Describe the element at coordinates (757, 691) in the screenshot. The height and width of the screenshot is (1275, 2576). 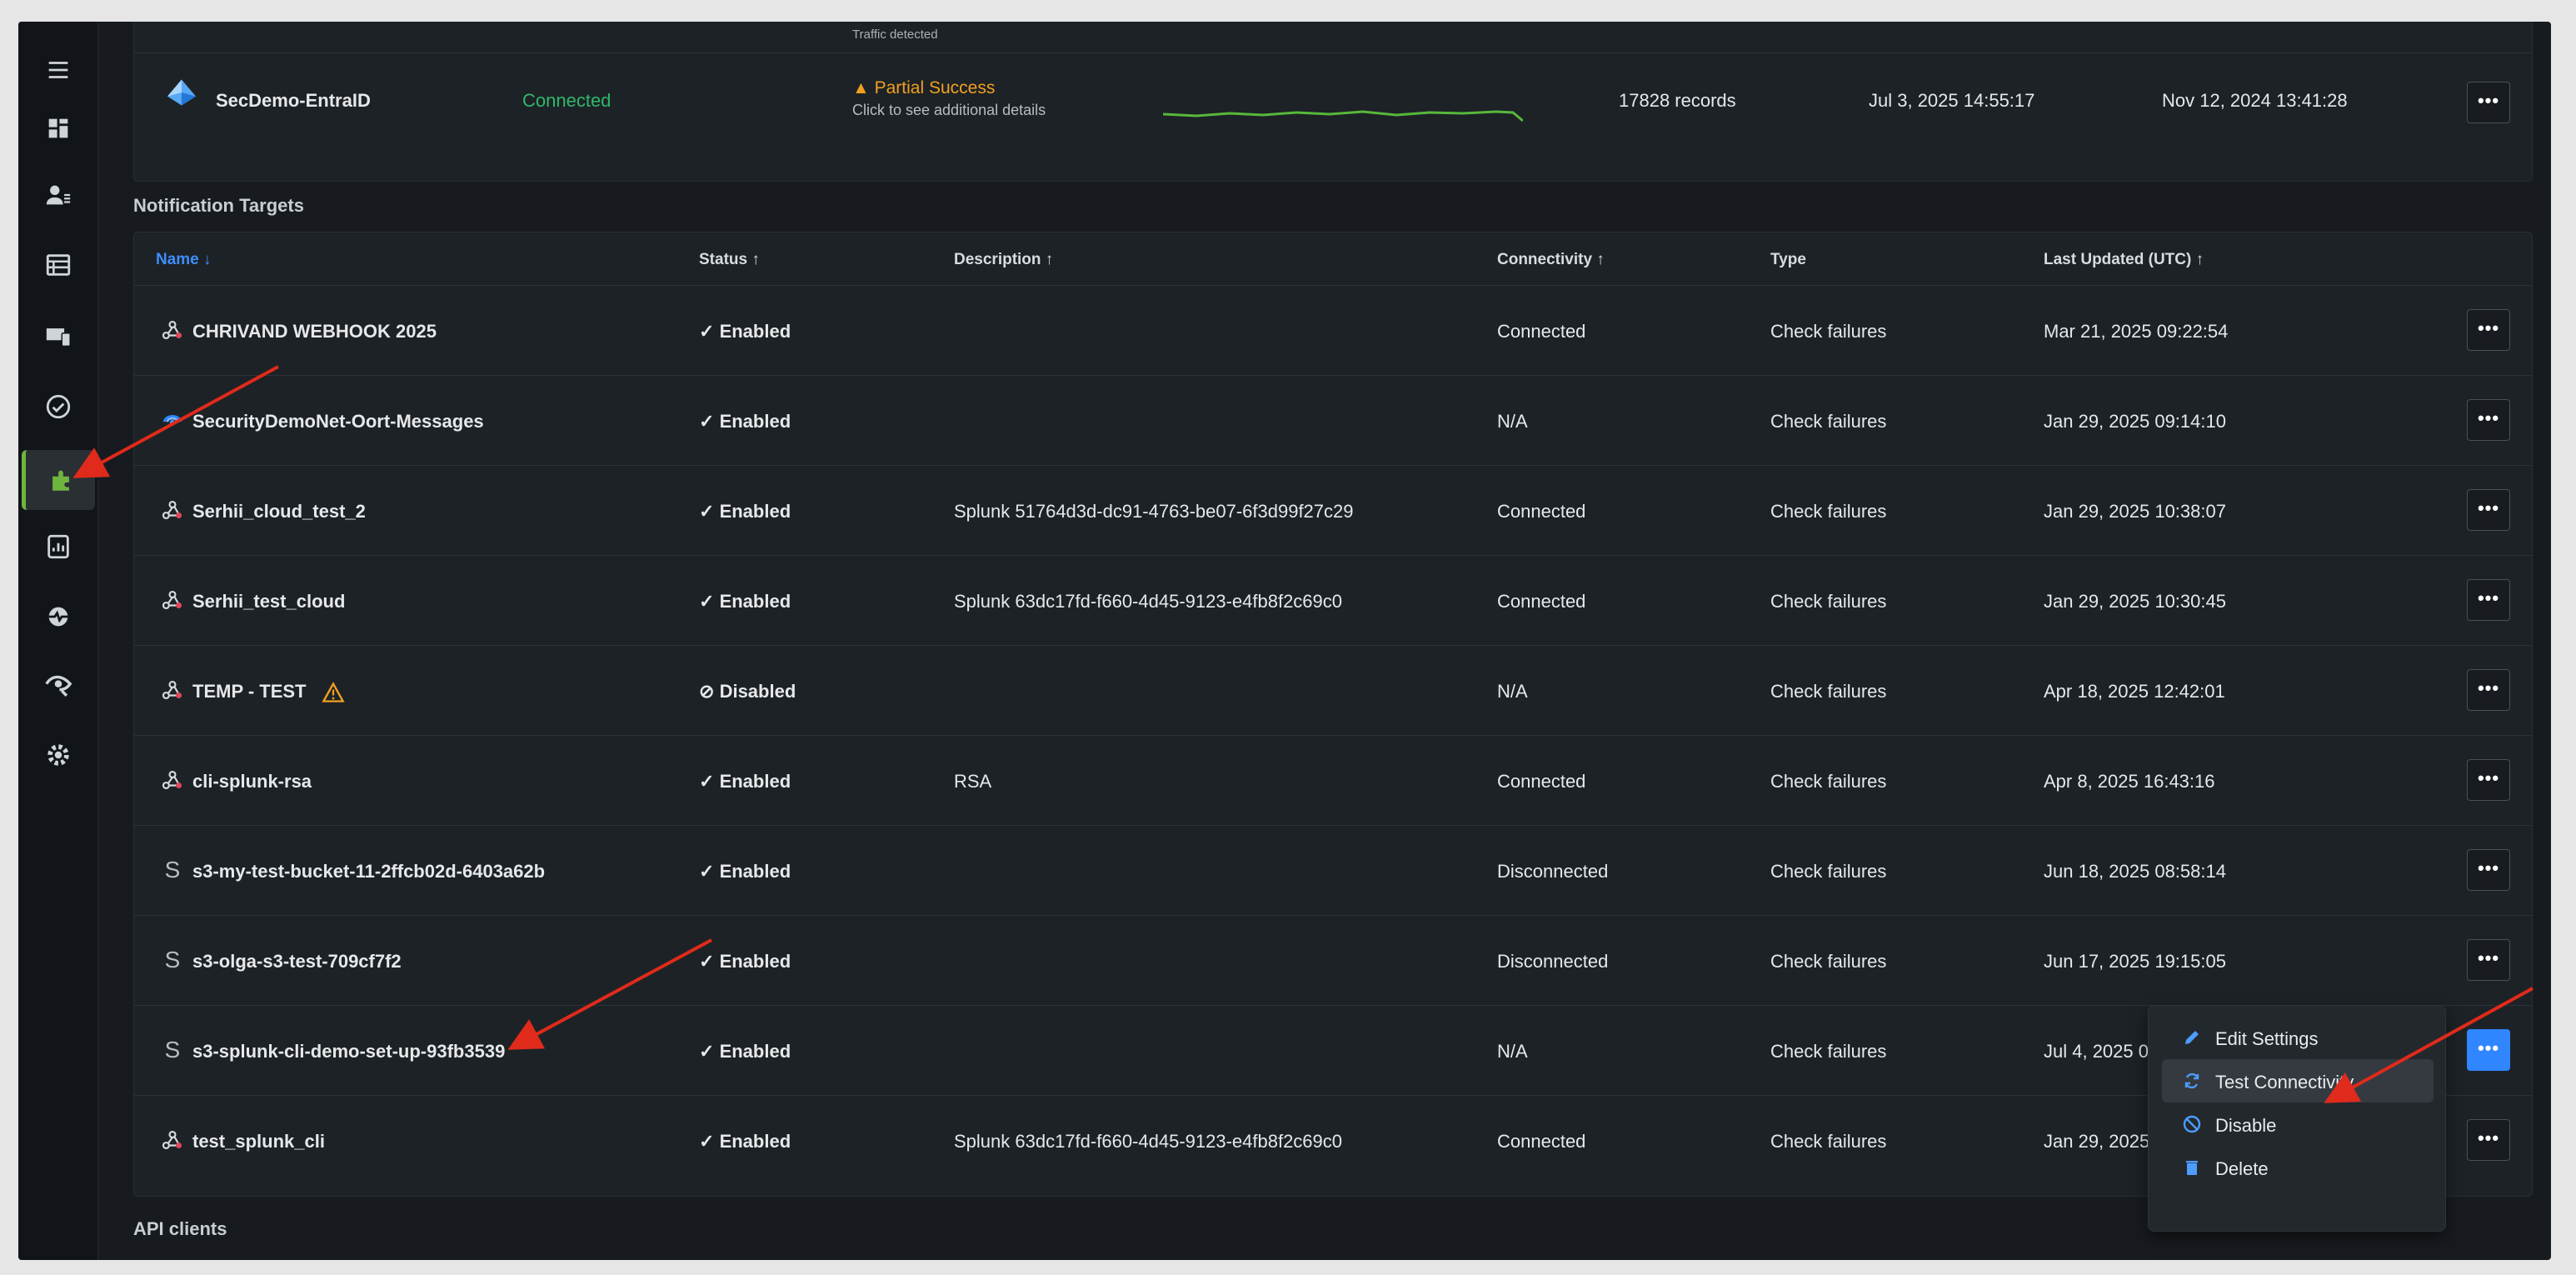
I see `status-label: Disabled` at that location.